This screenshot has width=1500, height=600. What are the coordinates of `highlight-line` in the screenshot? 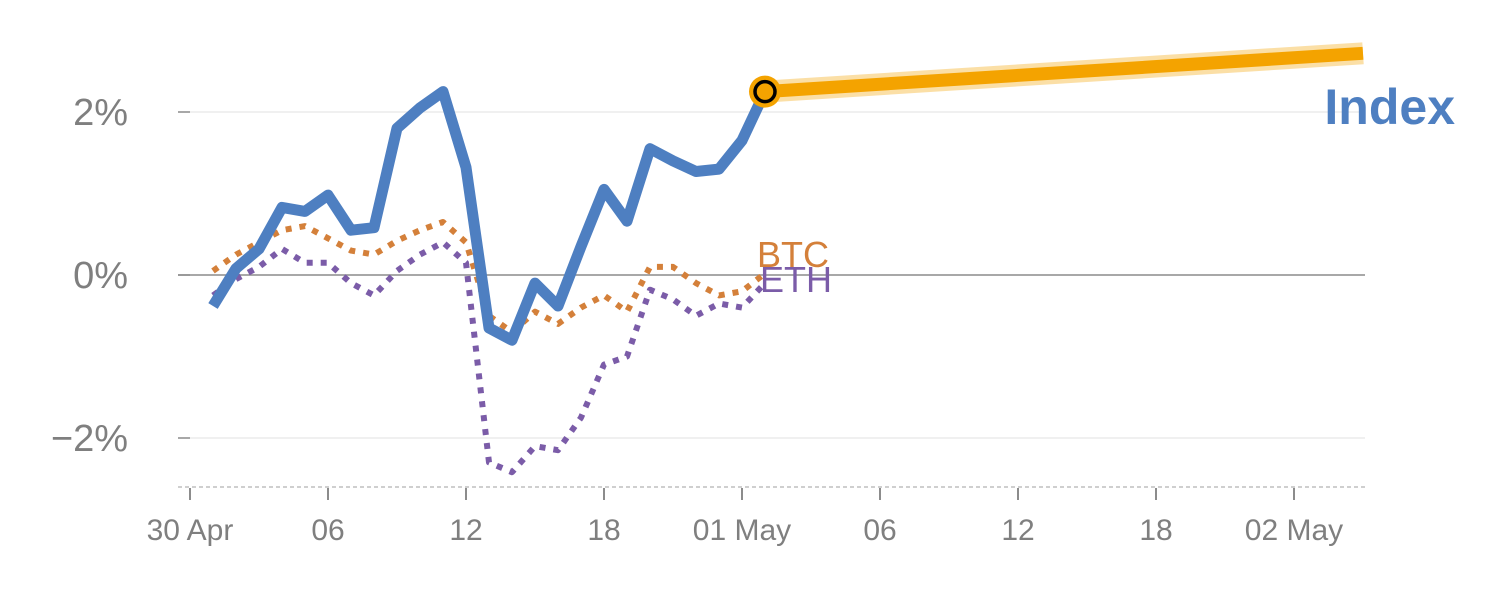 It's located at (1064, 72).